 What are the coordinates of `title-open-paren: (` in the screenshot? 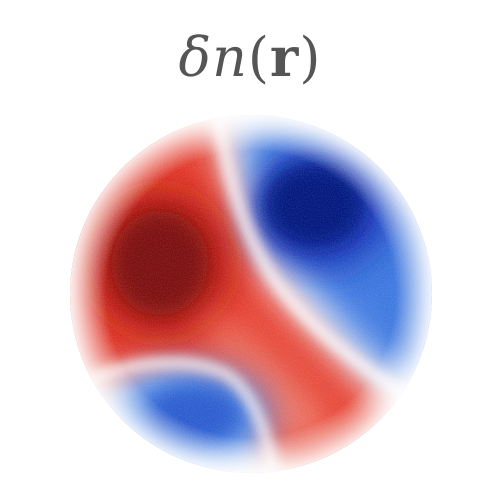 It's located at (258, 57).